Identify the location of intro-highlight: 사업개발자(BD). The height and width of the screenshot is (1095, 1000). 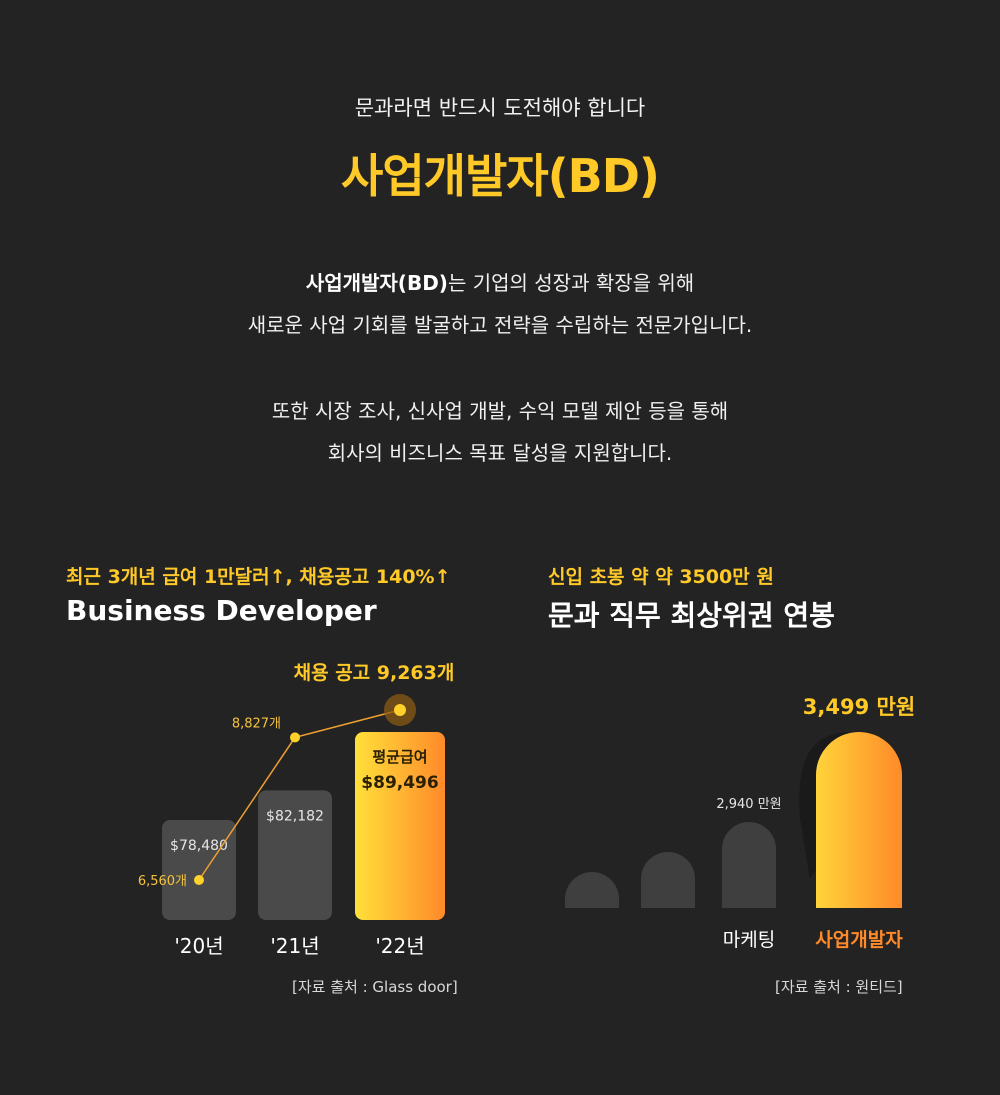
(376, 283).